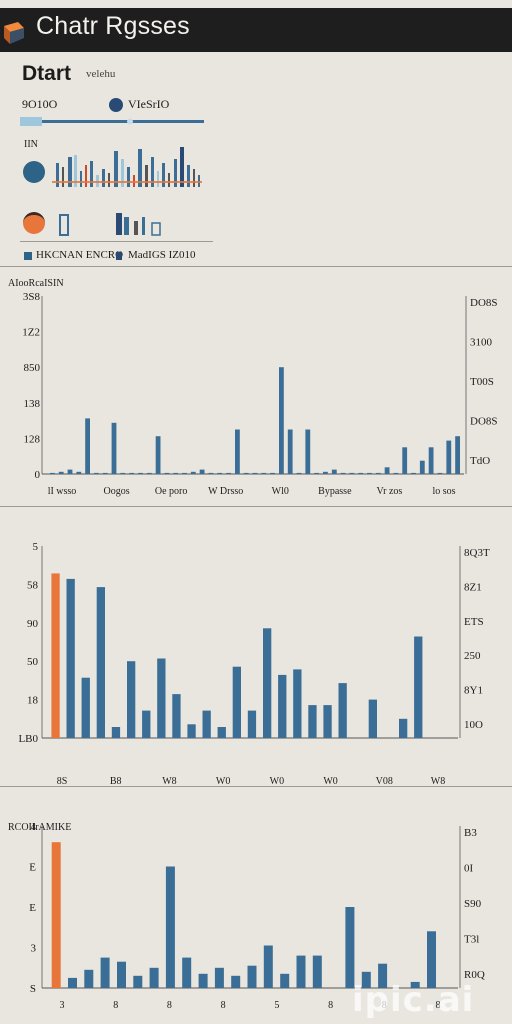 This screenshot has width=512, height=1024. What do you see at coordinates (162, 255) in the screenshot?
I see `legend-item-2: MadIGS IZ010` at bounding box center [162, 255].